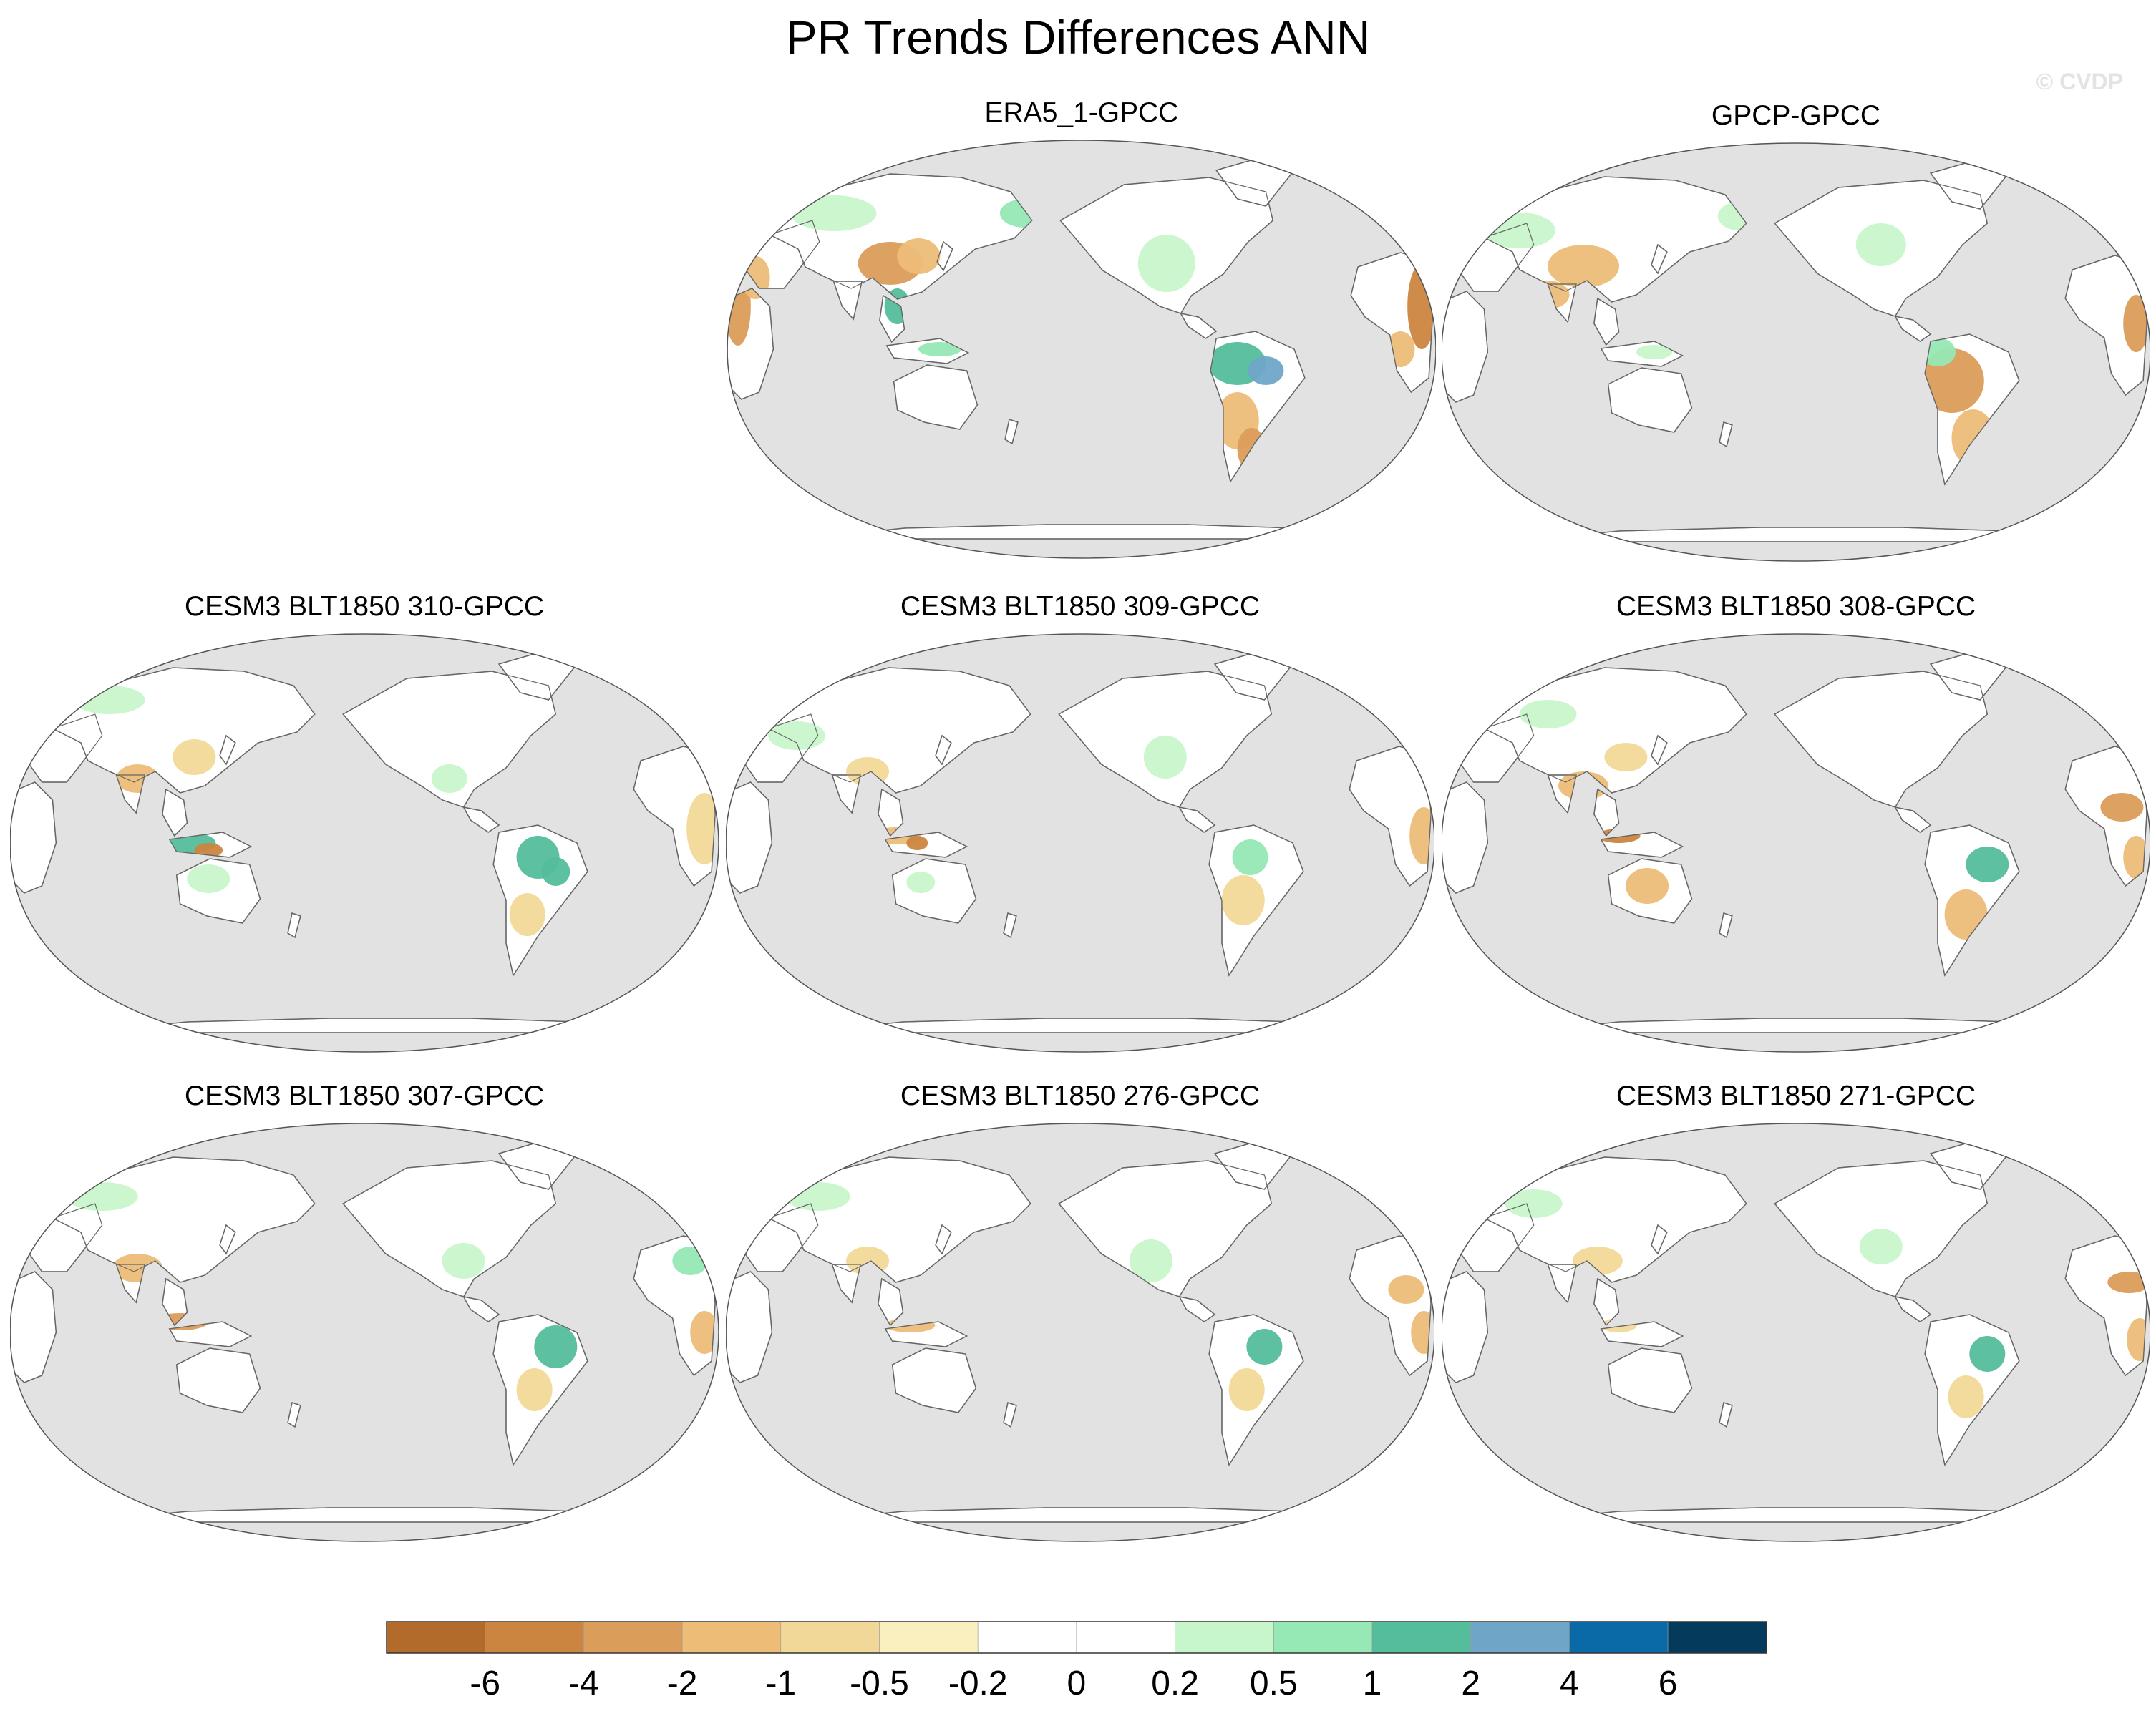 This screenshot has width=2156, height=1711. Describe the element at coordinates (1796, 1096) in the screenshot. I see `panel-title: CESM3 BLT1850 271-GPCC` at that location.